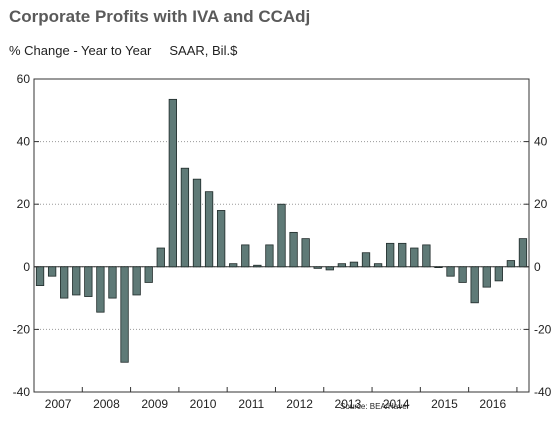 The image size is (557, 428). I want to click on y-tick-label-left: 60, so click(24, 79).